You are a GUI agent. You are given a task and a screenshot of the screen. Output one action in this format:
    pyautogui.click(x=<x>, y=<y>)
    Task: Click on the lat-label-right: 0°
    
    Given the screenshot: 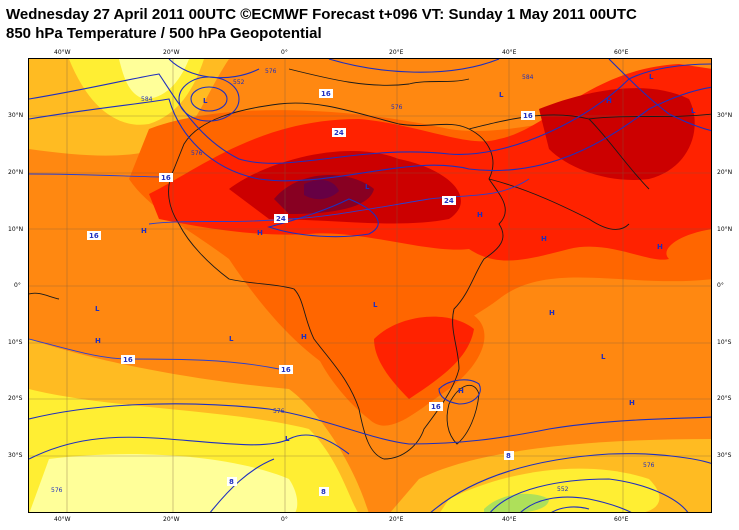 What is the action you would take?
    pyautogui.click(x=720, y=285)
    